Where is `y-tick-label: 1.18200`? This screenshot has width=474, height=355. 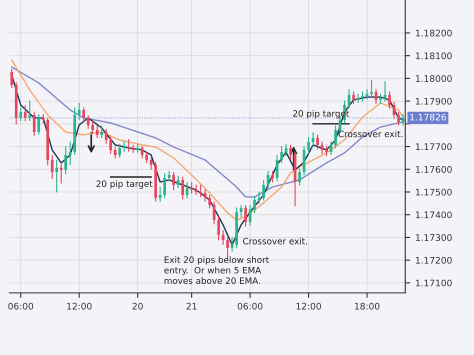 y-tick-label: 1.18200 is located at coordinates (434, 33).